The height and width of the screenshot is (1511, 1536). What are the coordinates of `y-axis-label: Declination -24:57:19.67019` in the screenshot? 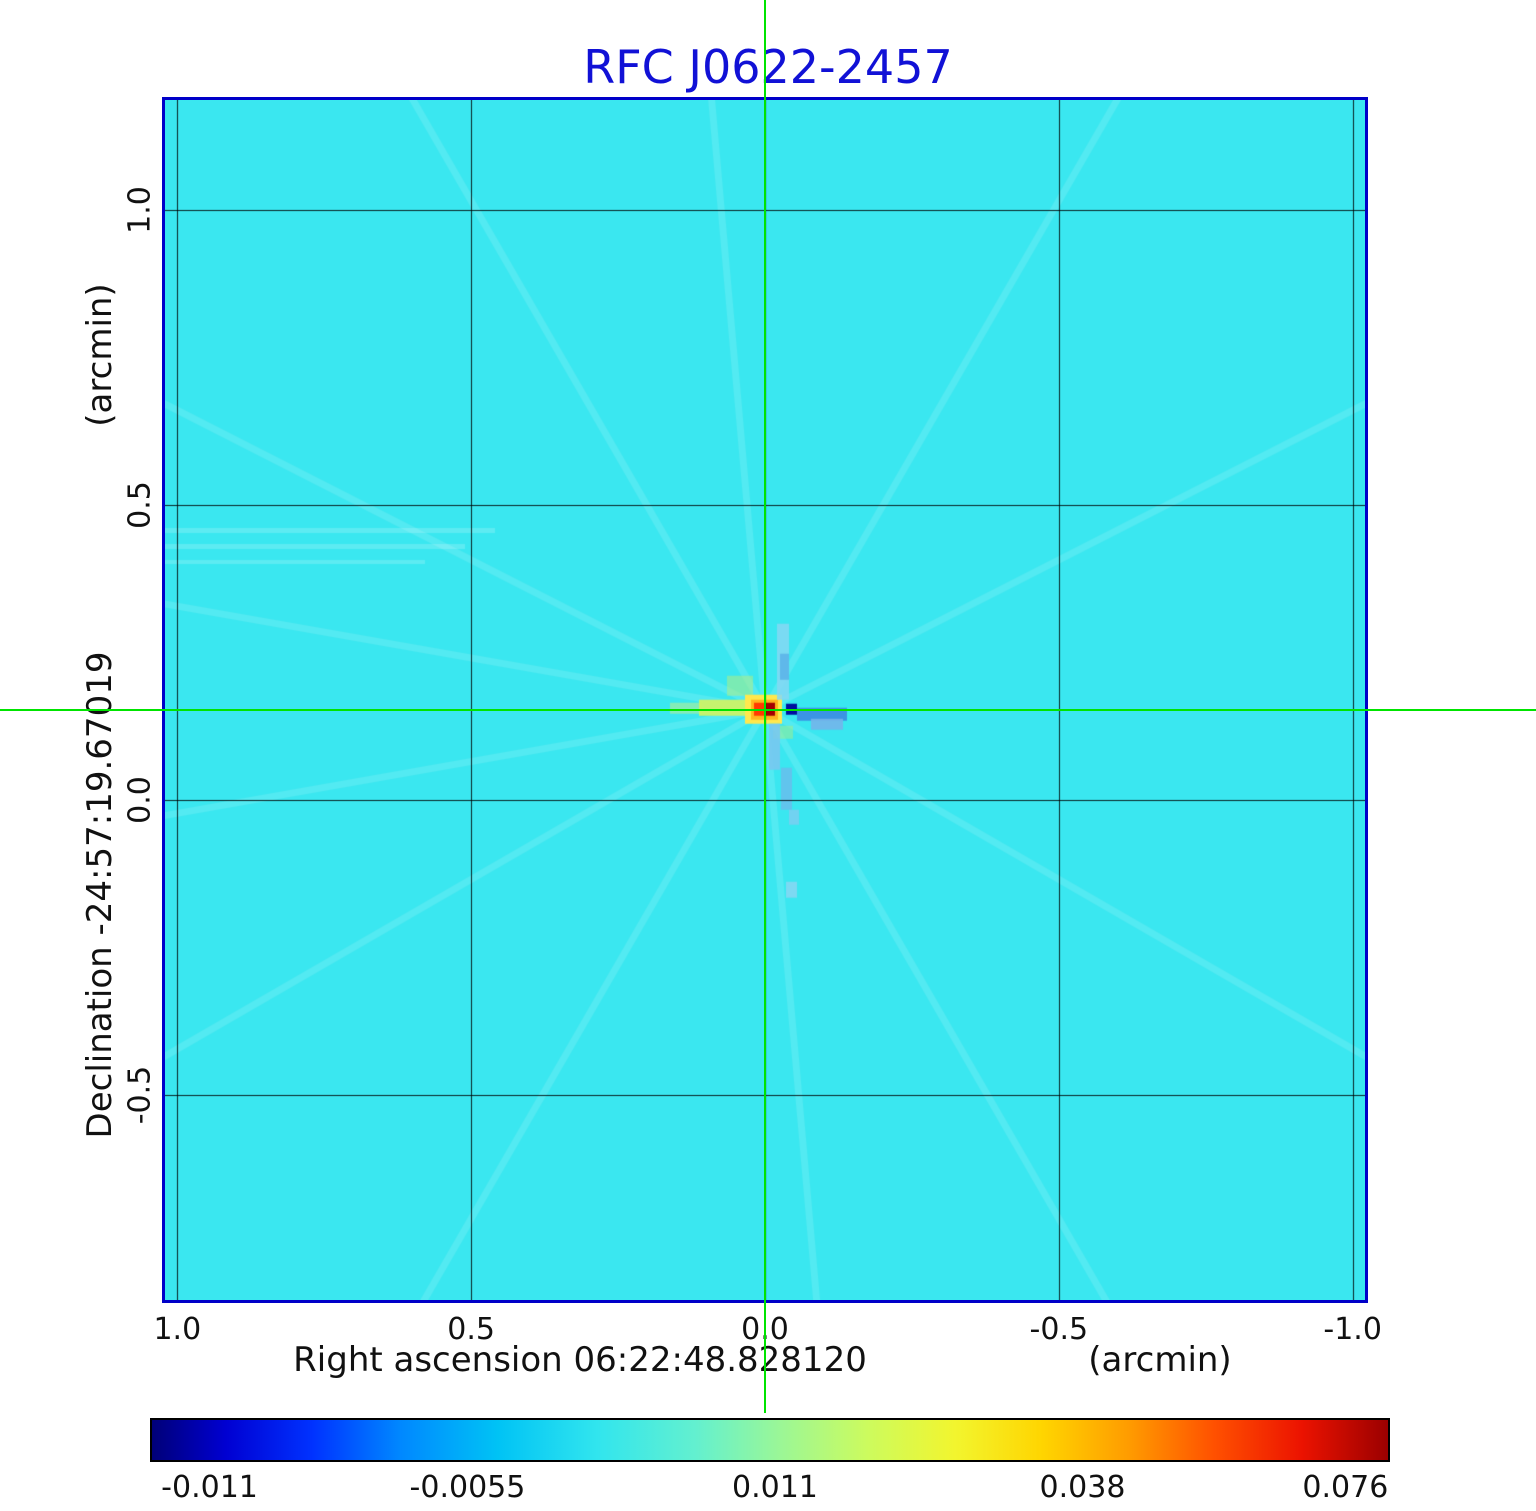 It's located at (100, 895).